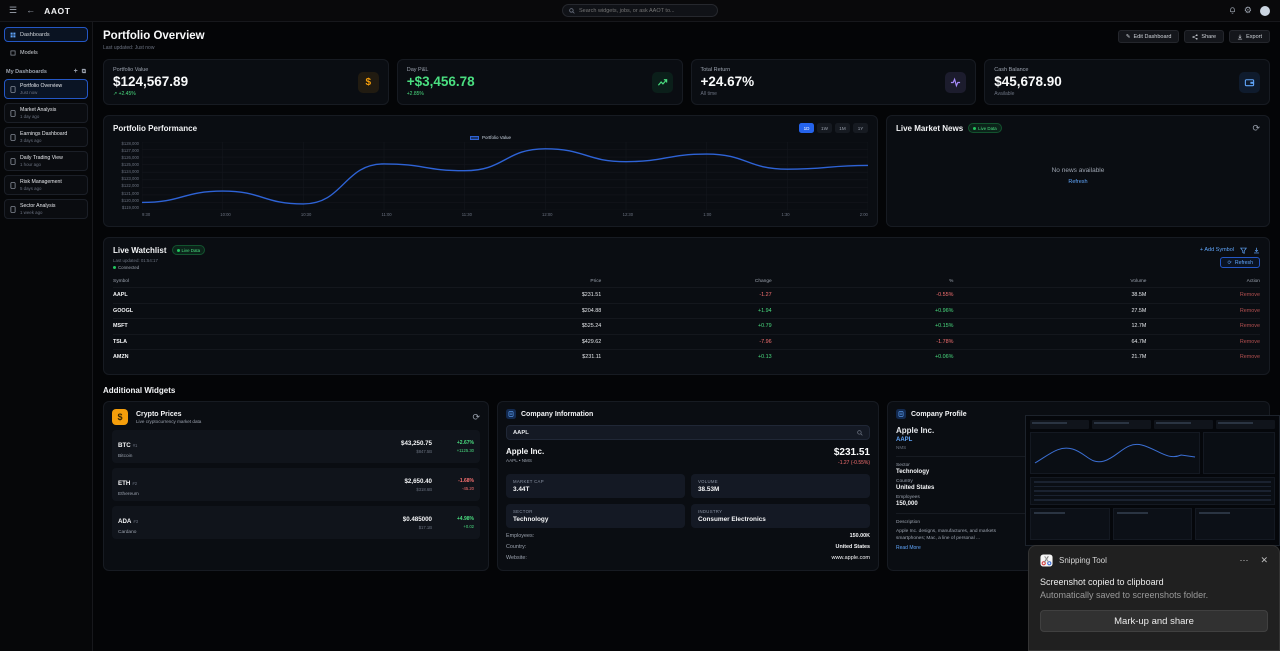 The width and height of the screenshot is (1280, 651). Describe the element at coordinates (806, 128) in the screenshot. I see `range-button-1d: 1D` at that location.